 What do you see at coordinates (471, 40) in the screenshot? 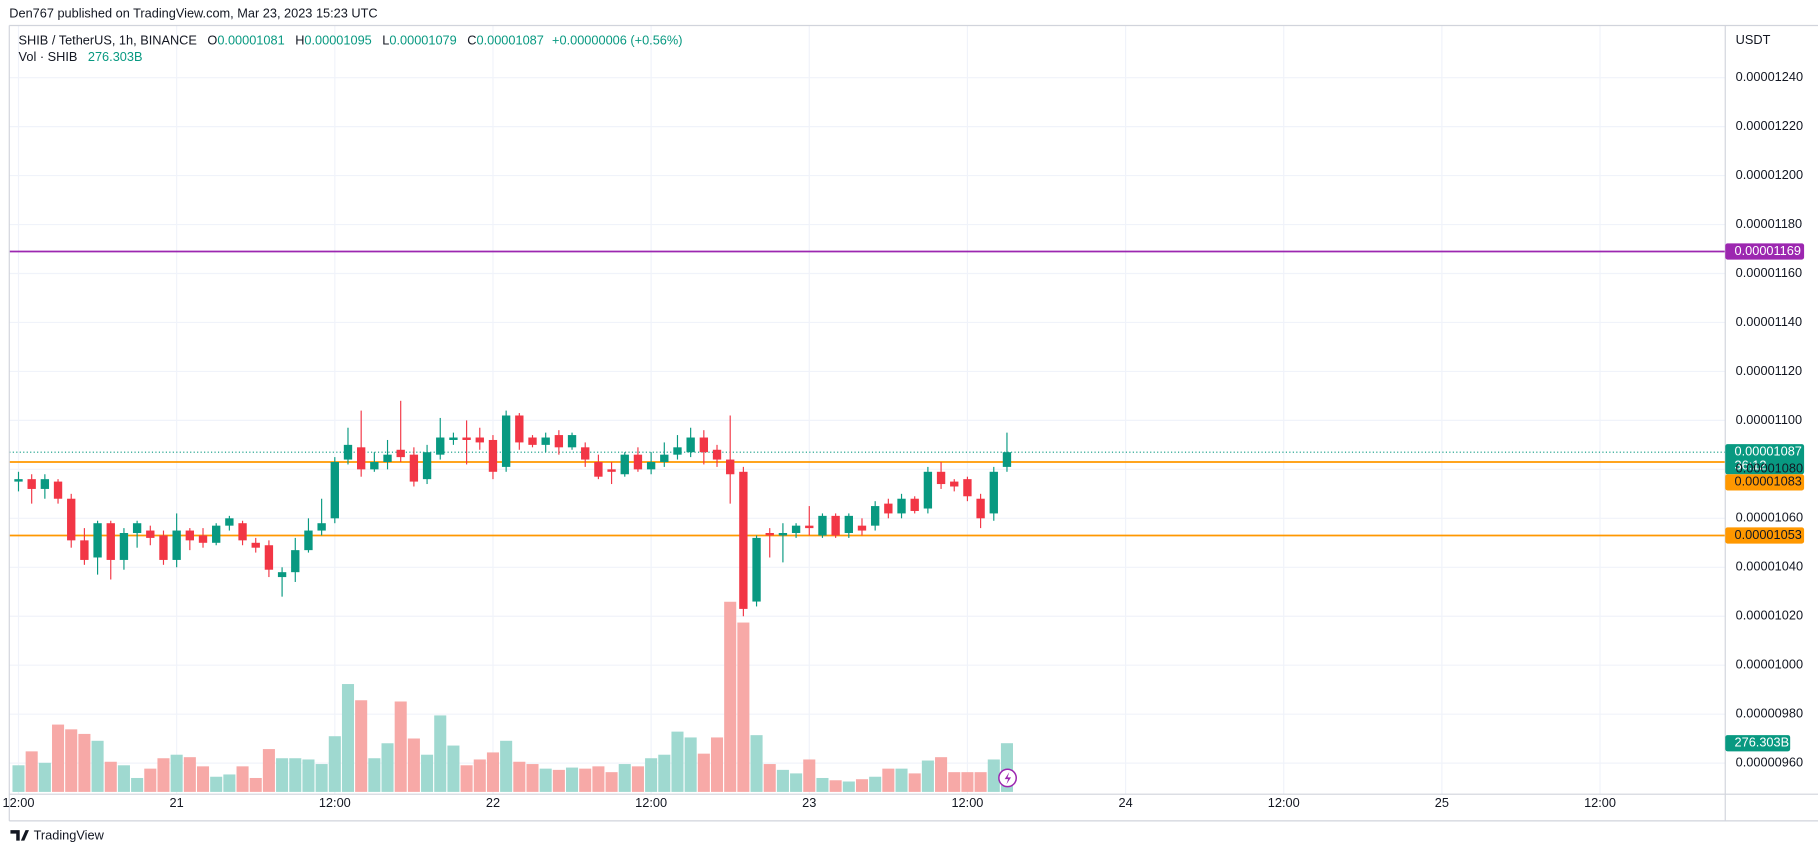
I see `ohlc-label: C` at bounding box center [471, 40].